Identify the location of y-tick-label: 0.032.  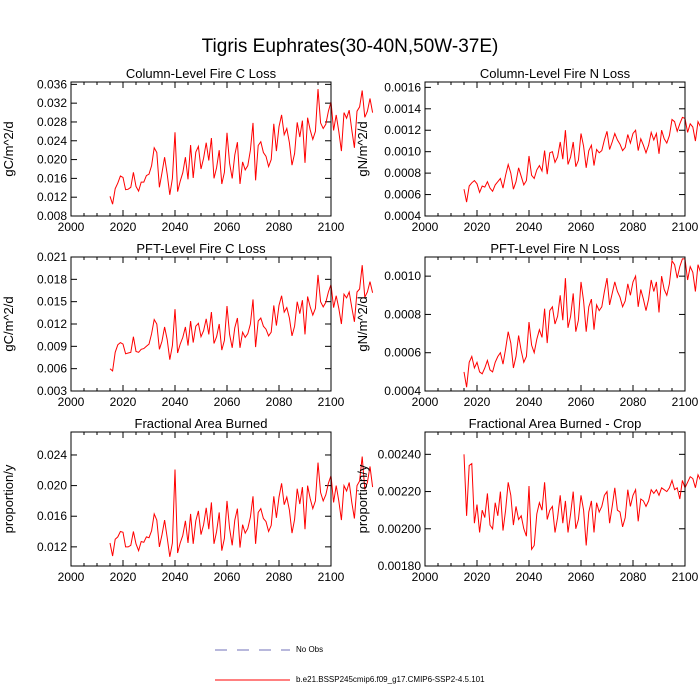
(52, 103).